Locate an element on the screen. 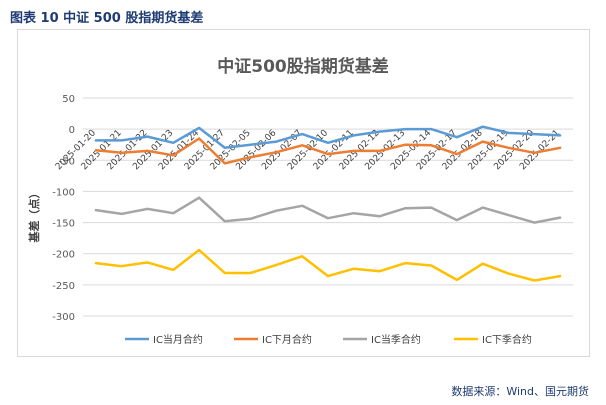  y-tick-label: 0 is located at coordinates (72, 130).